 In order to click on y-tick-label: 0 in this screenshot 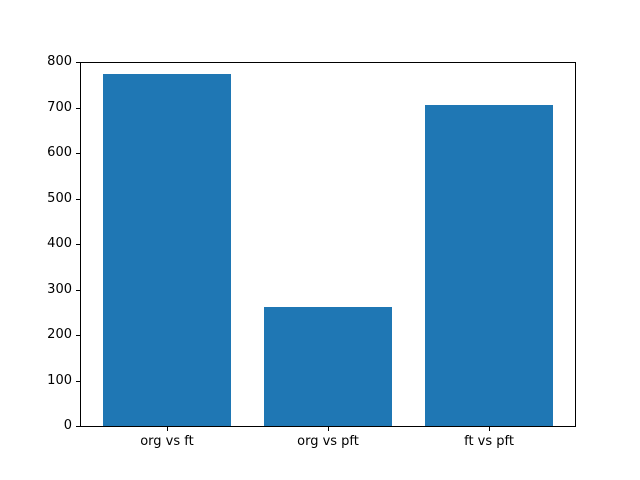, I will do `click(67, 425)`.